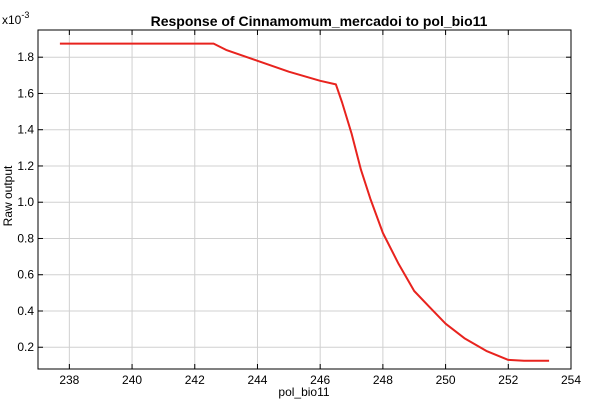 The width and height of the screenshot is (600, 400). Describe the element at coordinates (446, 380) in the screenshot. I see `x-tick-label: 250` at that location.